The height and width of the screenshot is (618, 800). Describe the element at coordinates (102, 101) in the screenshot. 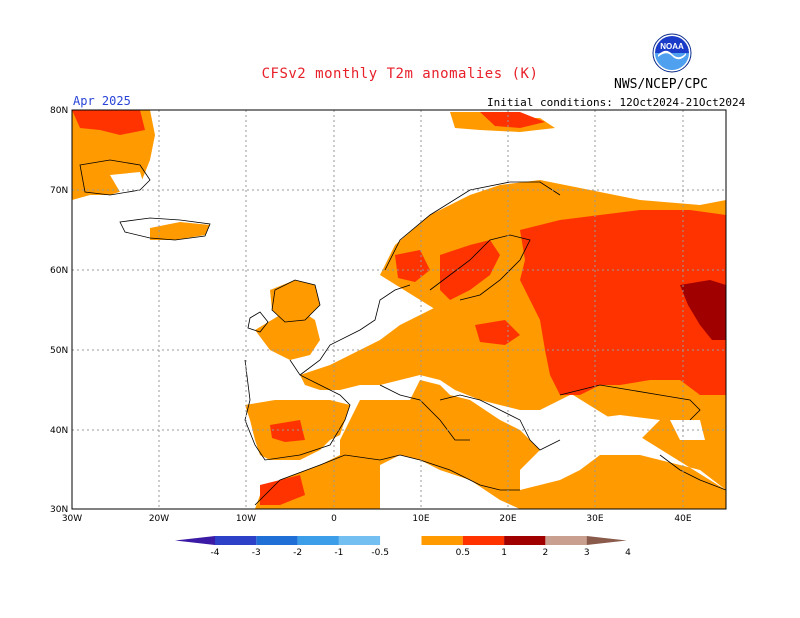

I see `forecast-month: Apr 2025` at that location.